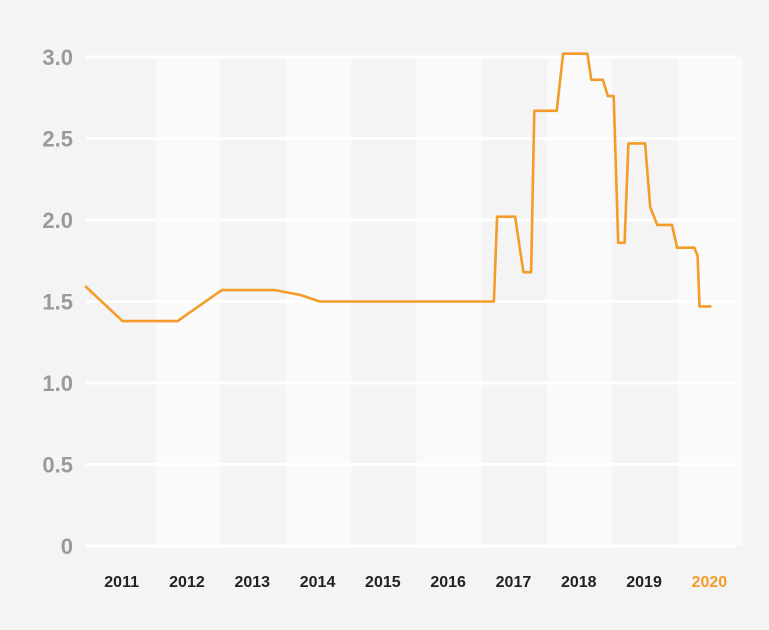 The width and height of the screenshot is (769, 630). I want to click on x-tick-label: 2015, so click(383, 582).